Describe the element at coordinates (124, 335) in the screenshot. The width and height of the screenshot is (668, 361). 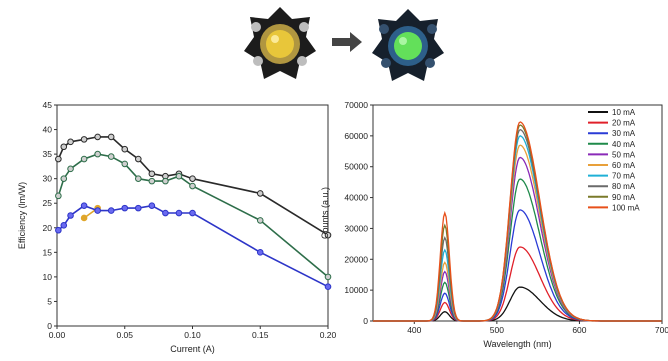
I see `x-tick-label: 0.05` at that location.